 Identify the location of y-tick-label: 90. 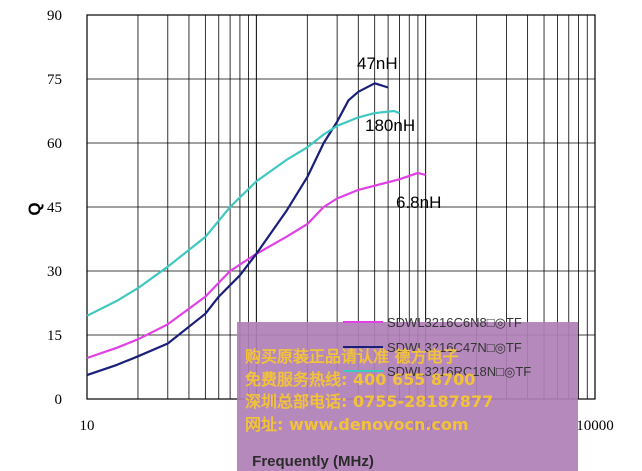
(54, 16).